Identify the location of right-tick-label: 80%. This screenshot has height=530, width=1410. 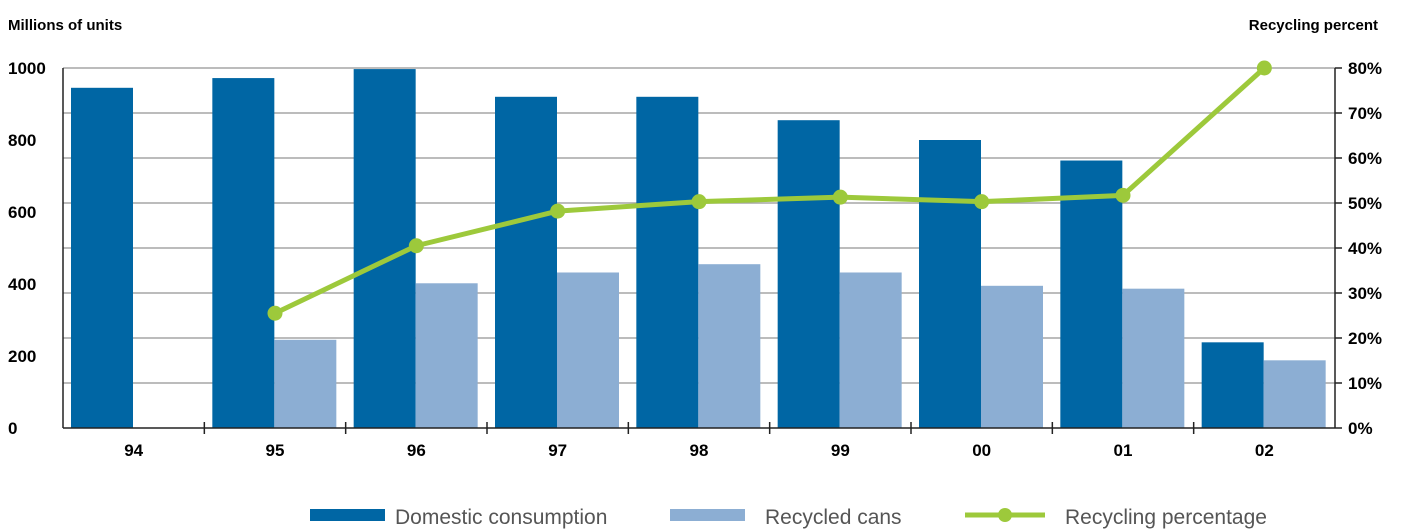
(1365, 68).